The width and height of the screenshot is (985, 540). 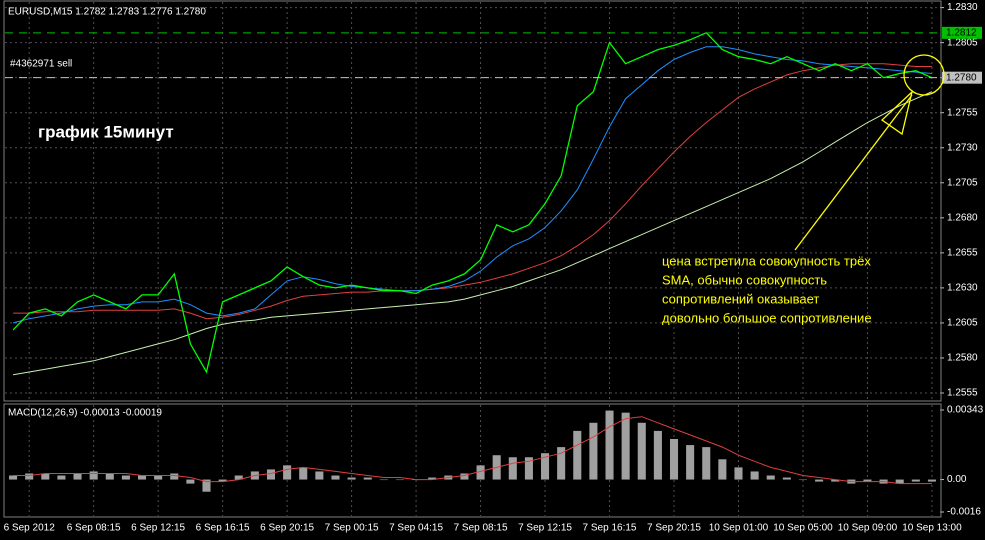 I want to click on level-label: 1.2780, so click(x=961, y=77).